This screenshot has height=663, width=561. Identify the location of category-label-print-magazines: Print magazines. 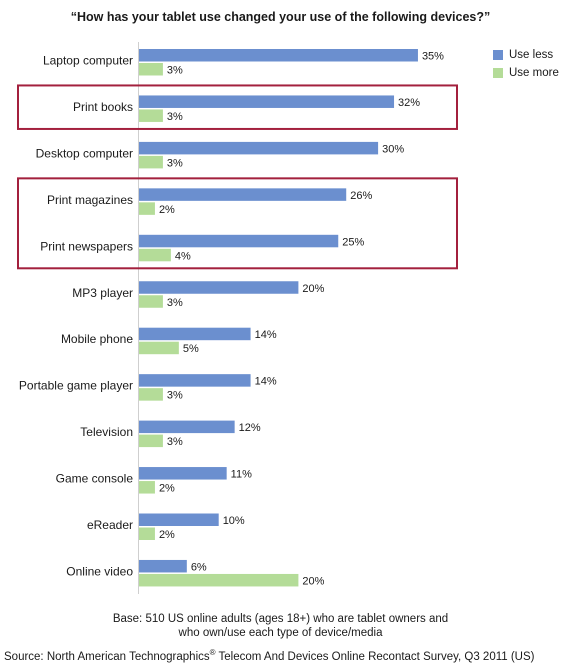
(90, 200).